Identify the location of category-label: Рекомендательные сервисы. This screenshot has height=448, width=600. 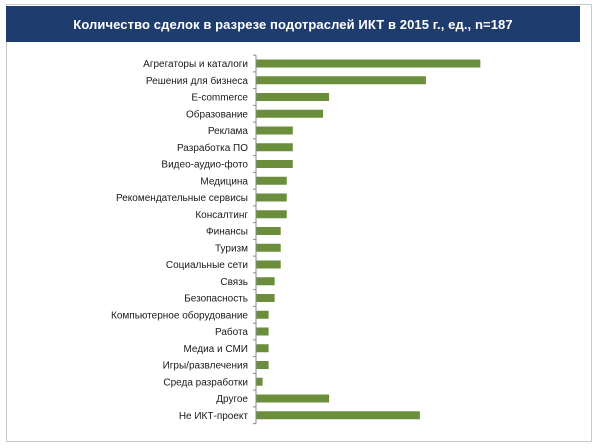
(182, 198).